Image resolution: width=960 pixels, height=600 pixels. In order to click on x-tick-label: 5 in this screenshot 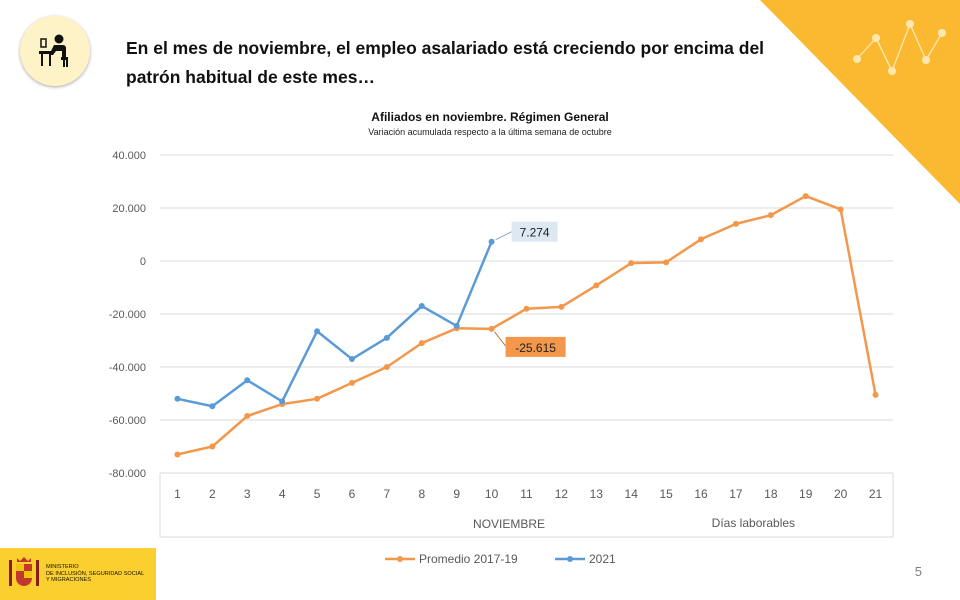, I will do `click(317, 494)`.